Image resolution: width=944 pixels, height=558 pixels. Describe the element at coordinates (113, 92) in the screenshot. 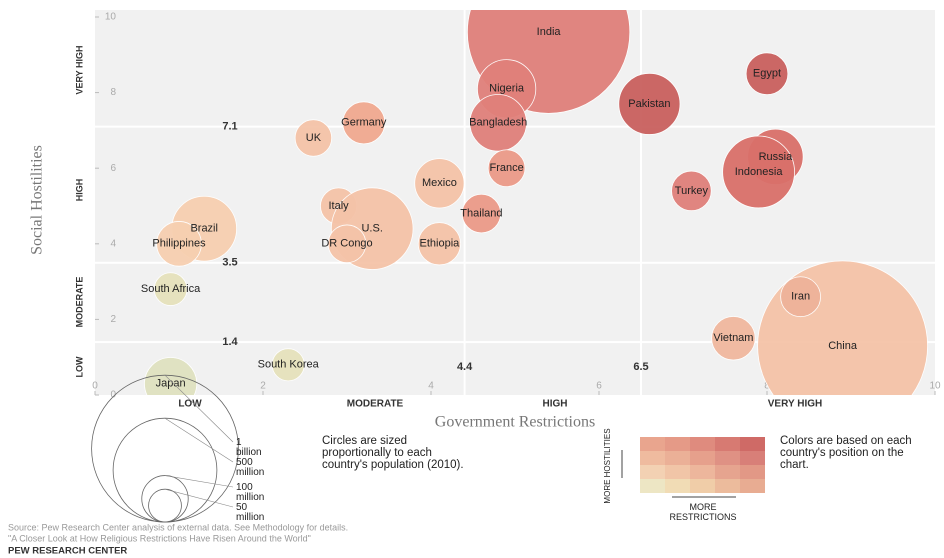

I see `y-tick-label: 8` at that location.